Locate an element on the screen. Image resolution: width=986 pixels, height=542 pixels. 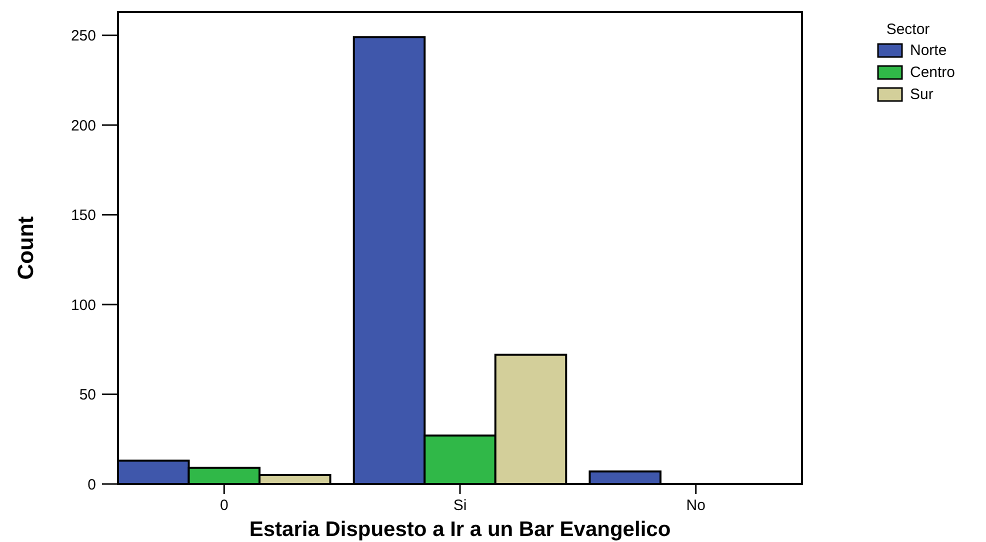
y-axis-title: Count is located at coordinates (25, 248).